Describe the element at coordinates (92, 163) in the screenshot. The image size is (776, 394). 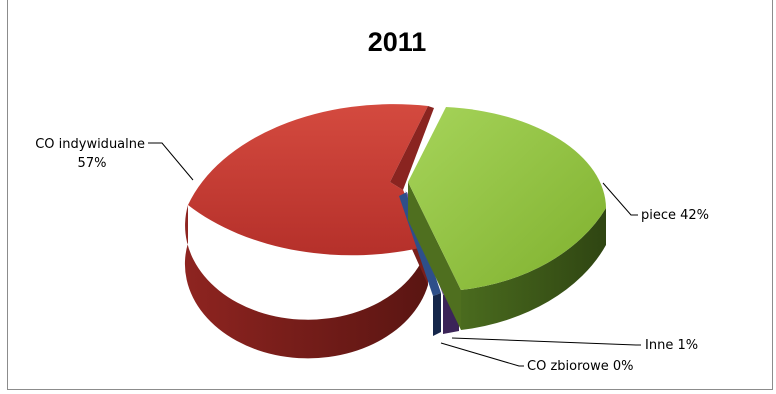
I see `label-co-indywidualne-pct: 57%` at that location.